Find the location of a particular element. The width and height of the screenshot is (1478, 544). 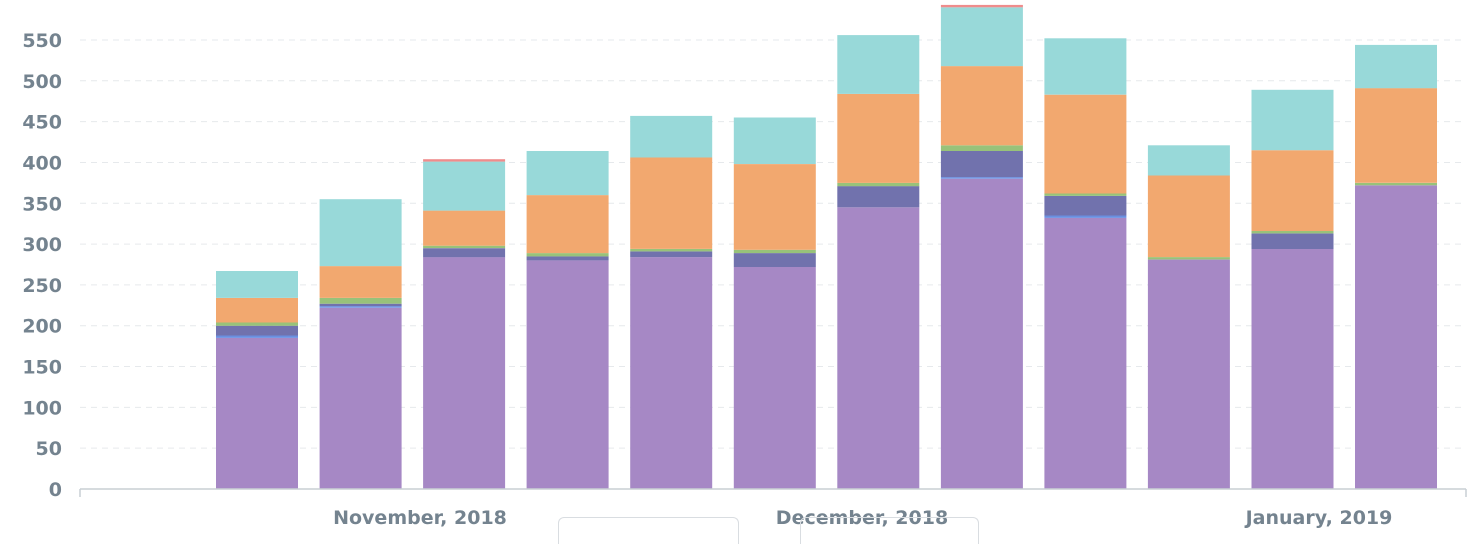

y-axis-tick-labels: 0 50 100 150 200 250 300 350 400 450 500 550 is located at coordinates (42, 265).